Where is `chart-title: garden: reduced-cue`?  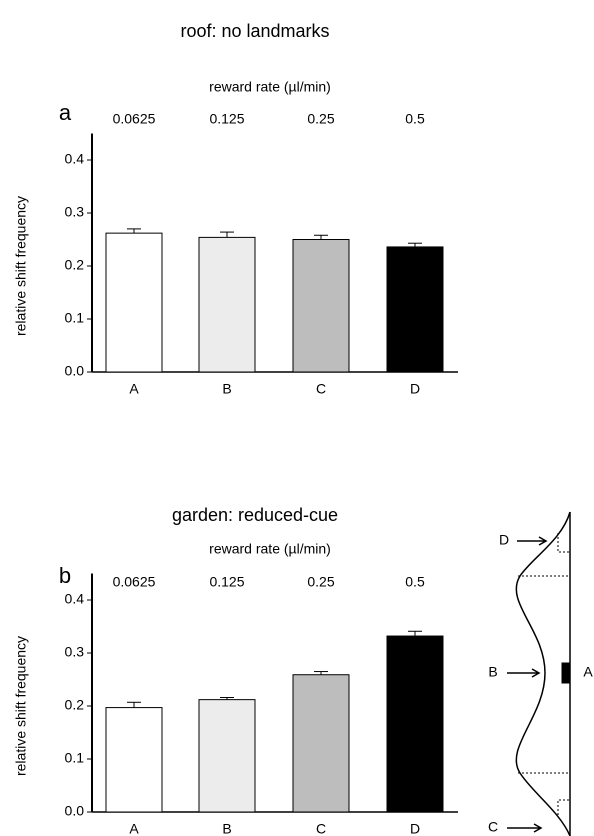 chart-title: garden: reduced-cue is located at coordinates (255, 515).